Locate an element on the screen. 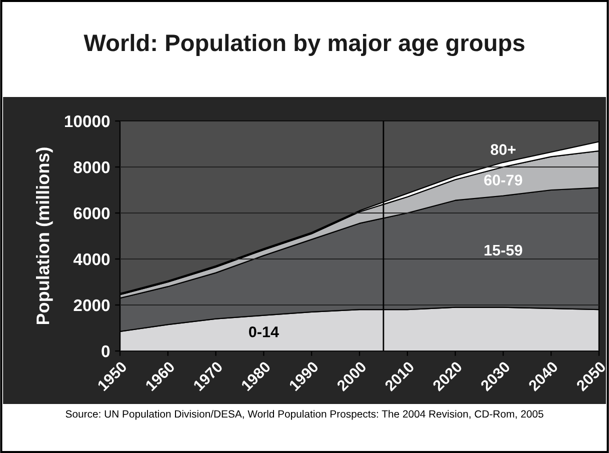 The height and width of the screenshot is (453, 609). chart-title: World: Population by major age groups is located at coordinates (304, 45).